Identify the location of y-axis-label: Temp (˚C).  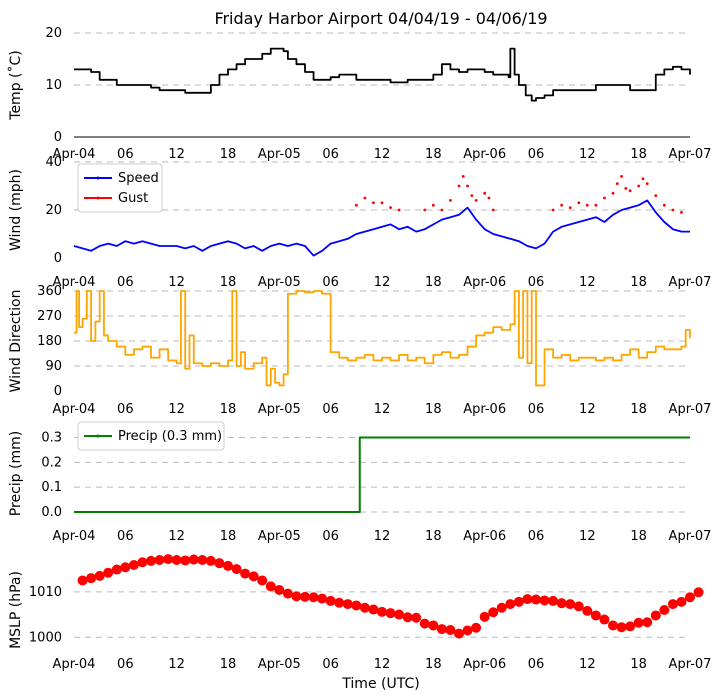
(15, 85).